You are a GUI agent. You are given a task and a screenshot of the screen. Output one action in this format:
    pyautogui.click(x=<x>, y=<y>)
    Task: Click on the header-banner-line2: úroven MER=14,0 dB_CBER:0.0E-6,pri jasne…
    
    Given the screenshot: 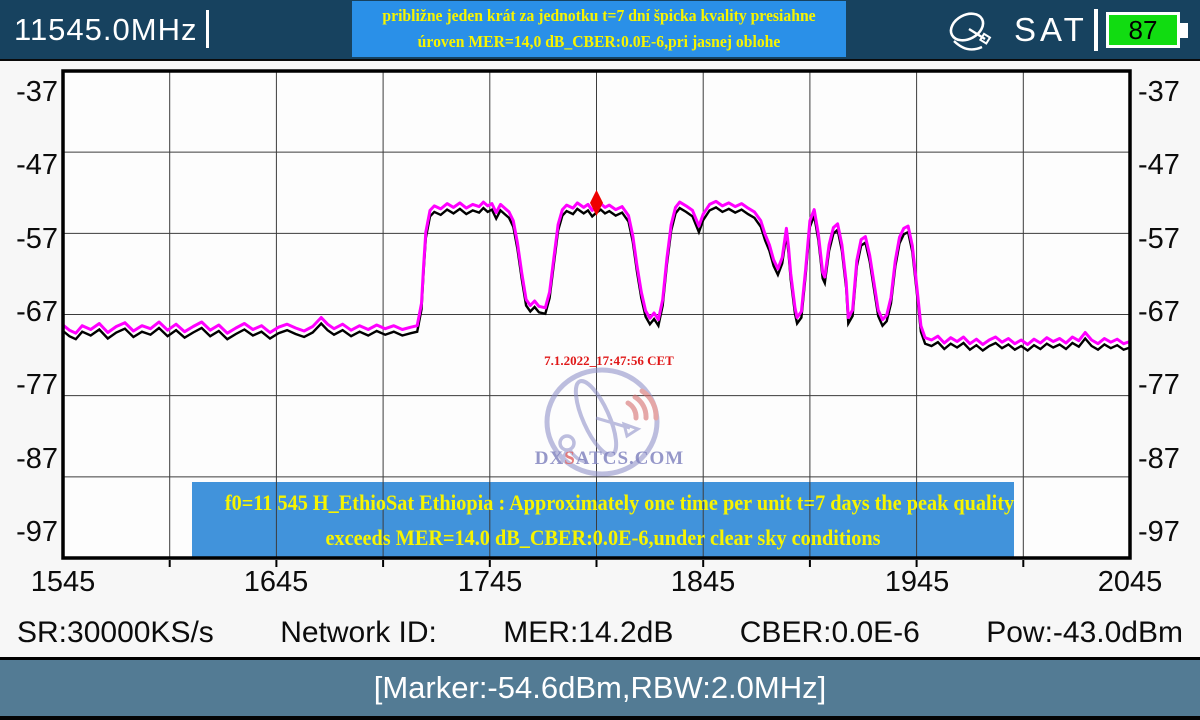 What is the action you would take?
    pyautogui.click(x=599, y=41)
    